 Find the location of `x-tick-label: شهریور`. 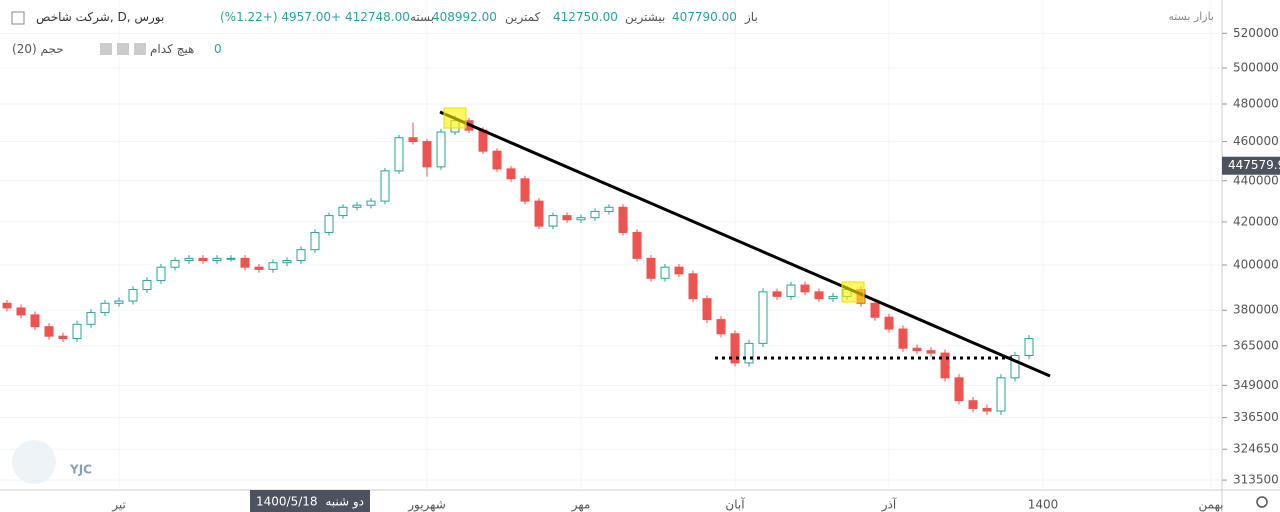

x-tick-label: شهریور is located at coordinates (426, 505).